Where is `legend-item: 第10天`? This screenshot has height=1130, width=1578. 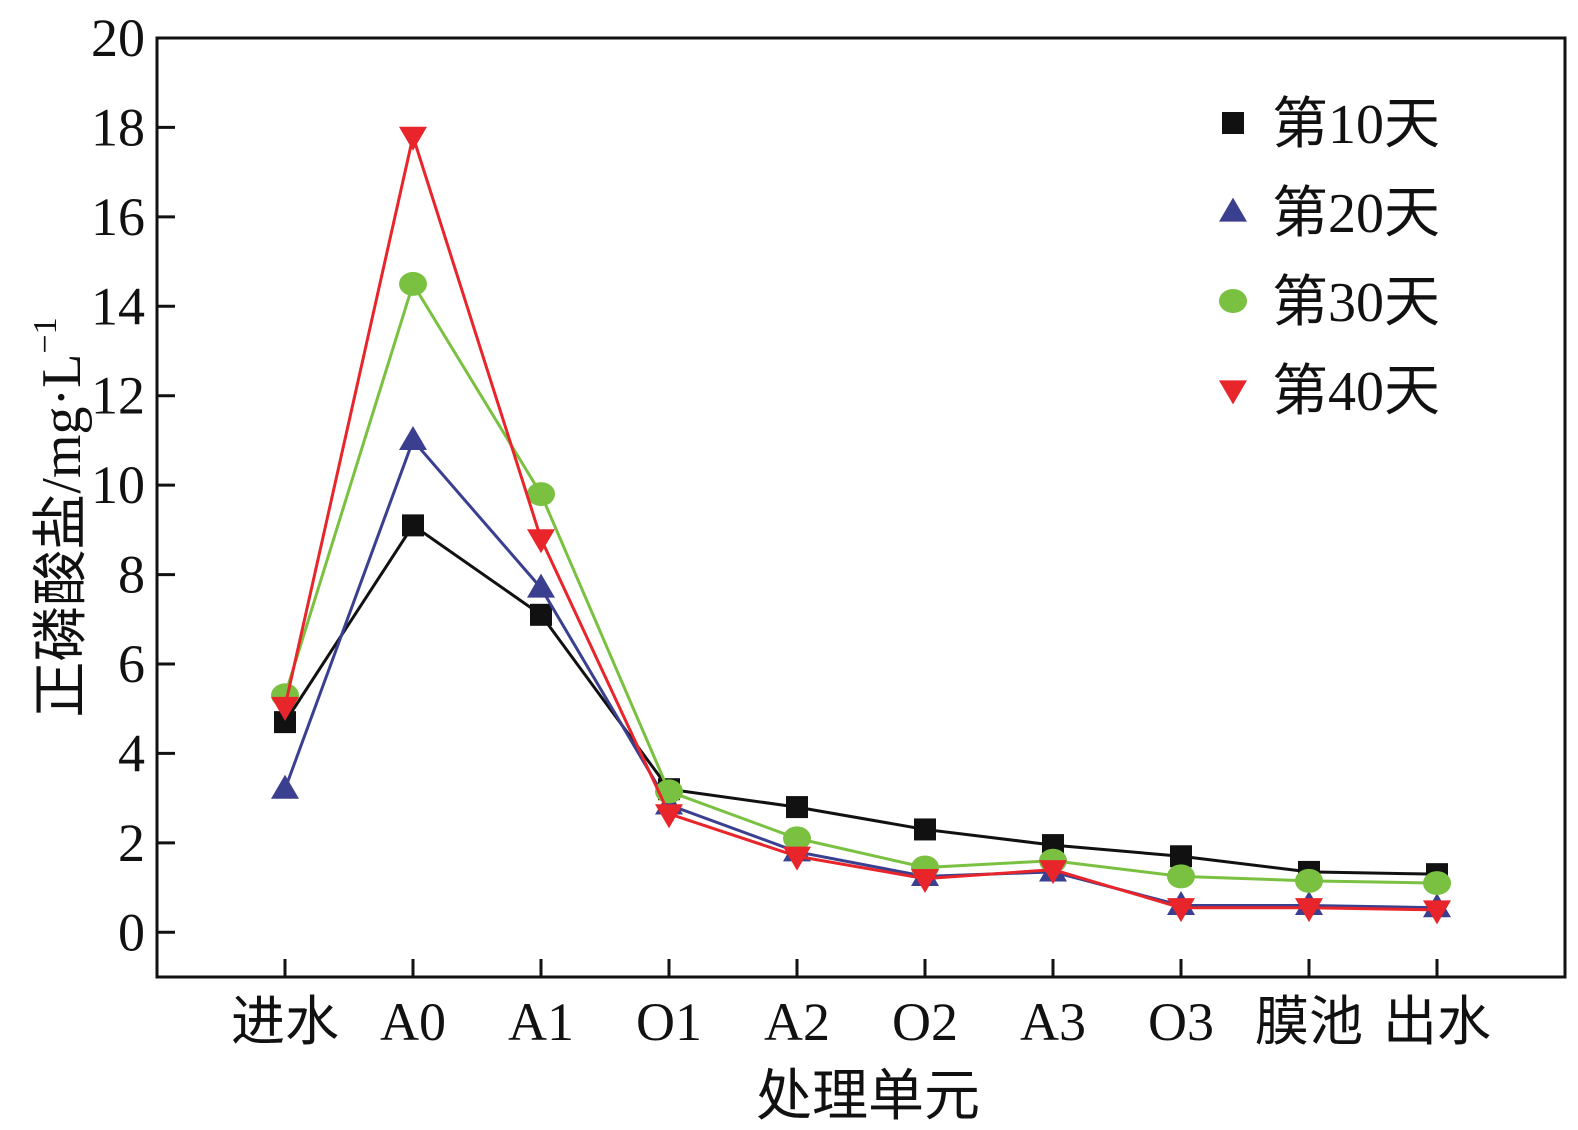
legend-item: 第10天 is located at coordinates (1331, 125).